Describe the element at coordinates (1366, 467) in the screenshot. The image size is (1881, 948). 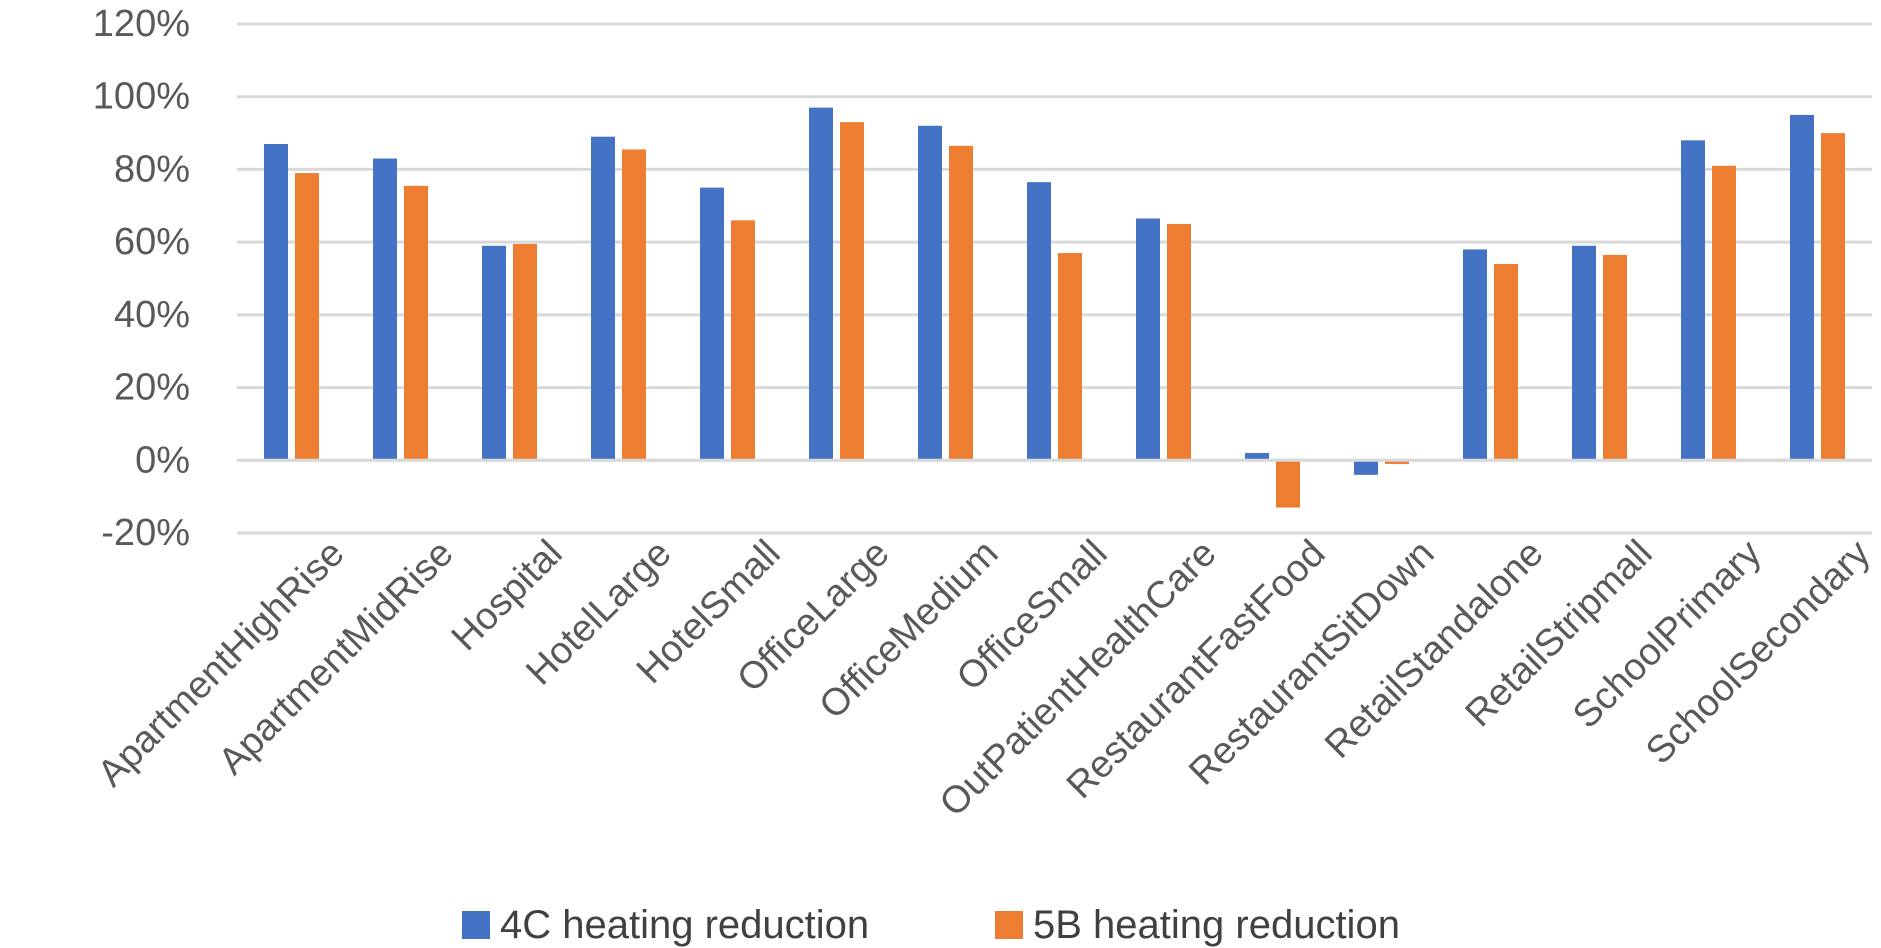
I see `bar-4c-restaurantsitdown` at that location.